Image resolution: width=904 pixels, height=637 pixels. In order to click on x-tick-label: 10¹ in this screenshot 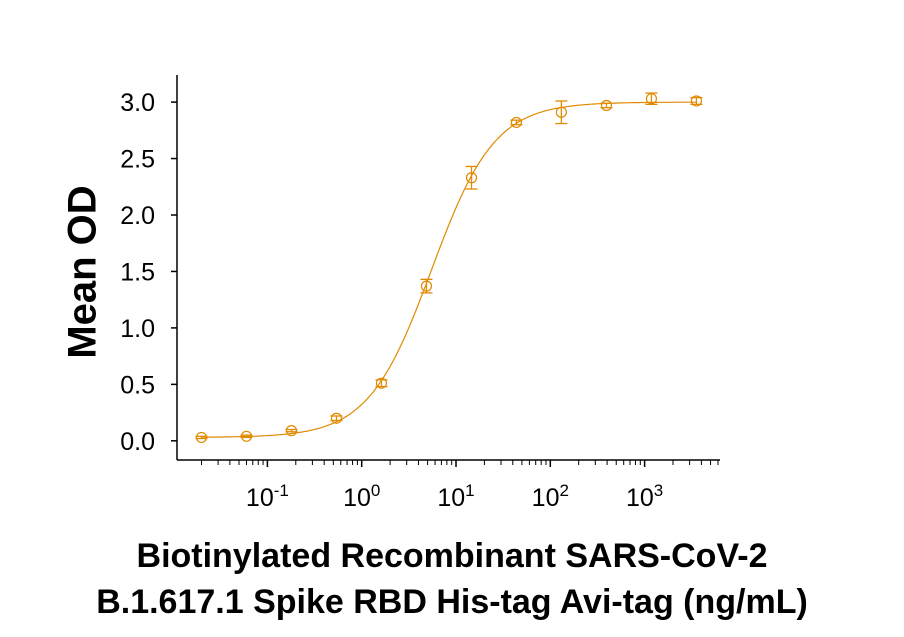, I will do `click(455, 496)`.